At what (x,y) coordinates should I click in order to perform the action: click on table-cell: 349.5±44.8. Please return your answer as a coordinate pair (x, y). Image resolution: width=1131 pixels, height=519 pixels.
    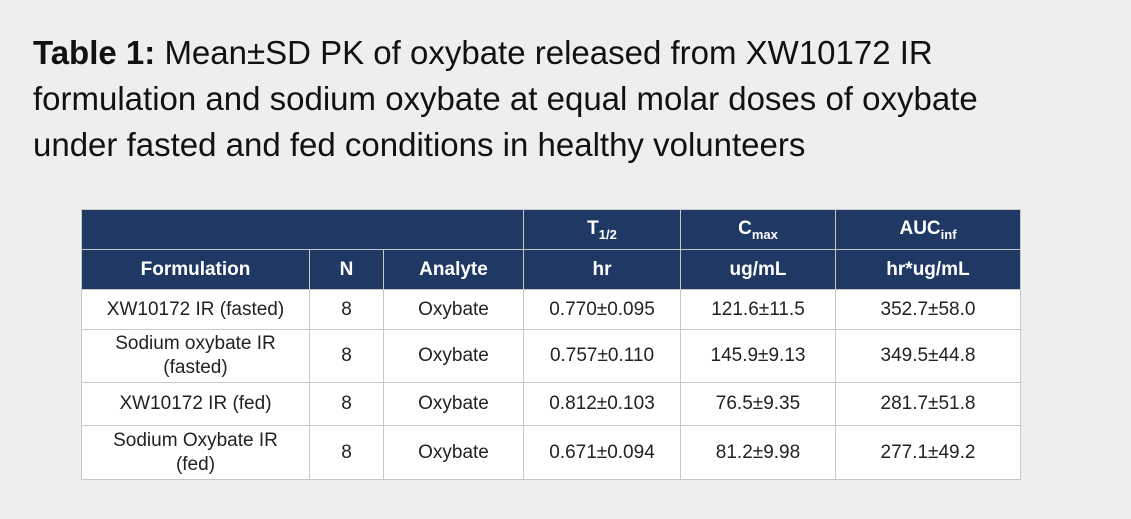
    Looking at the image, I should click on (928, 356).